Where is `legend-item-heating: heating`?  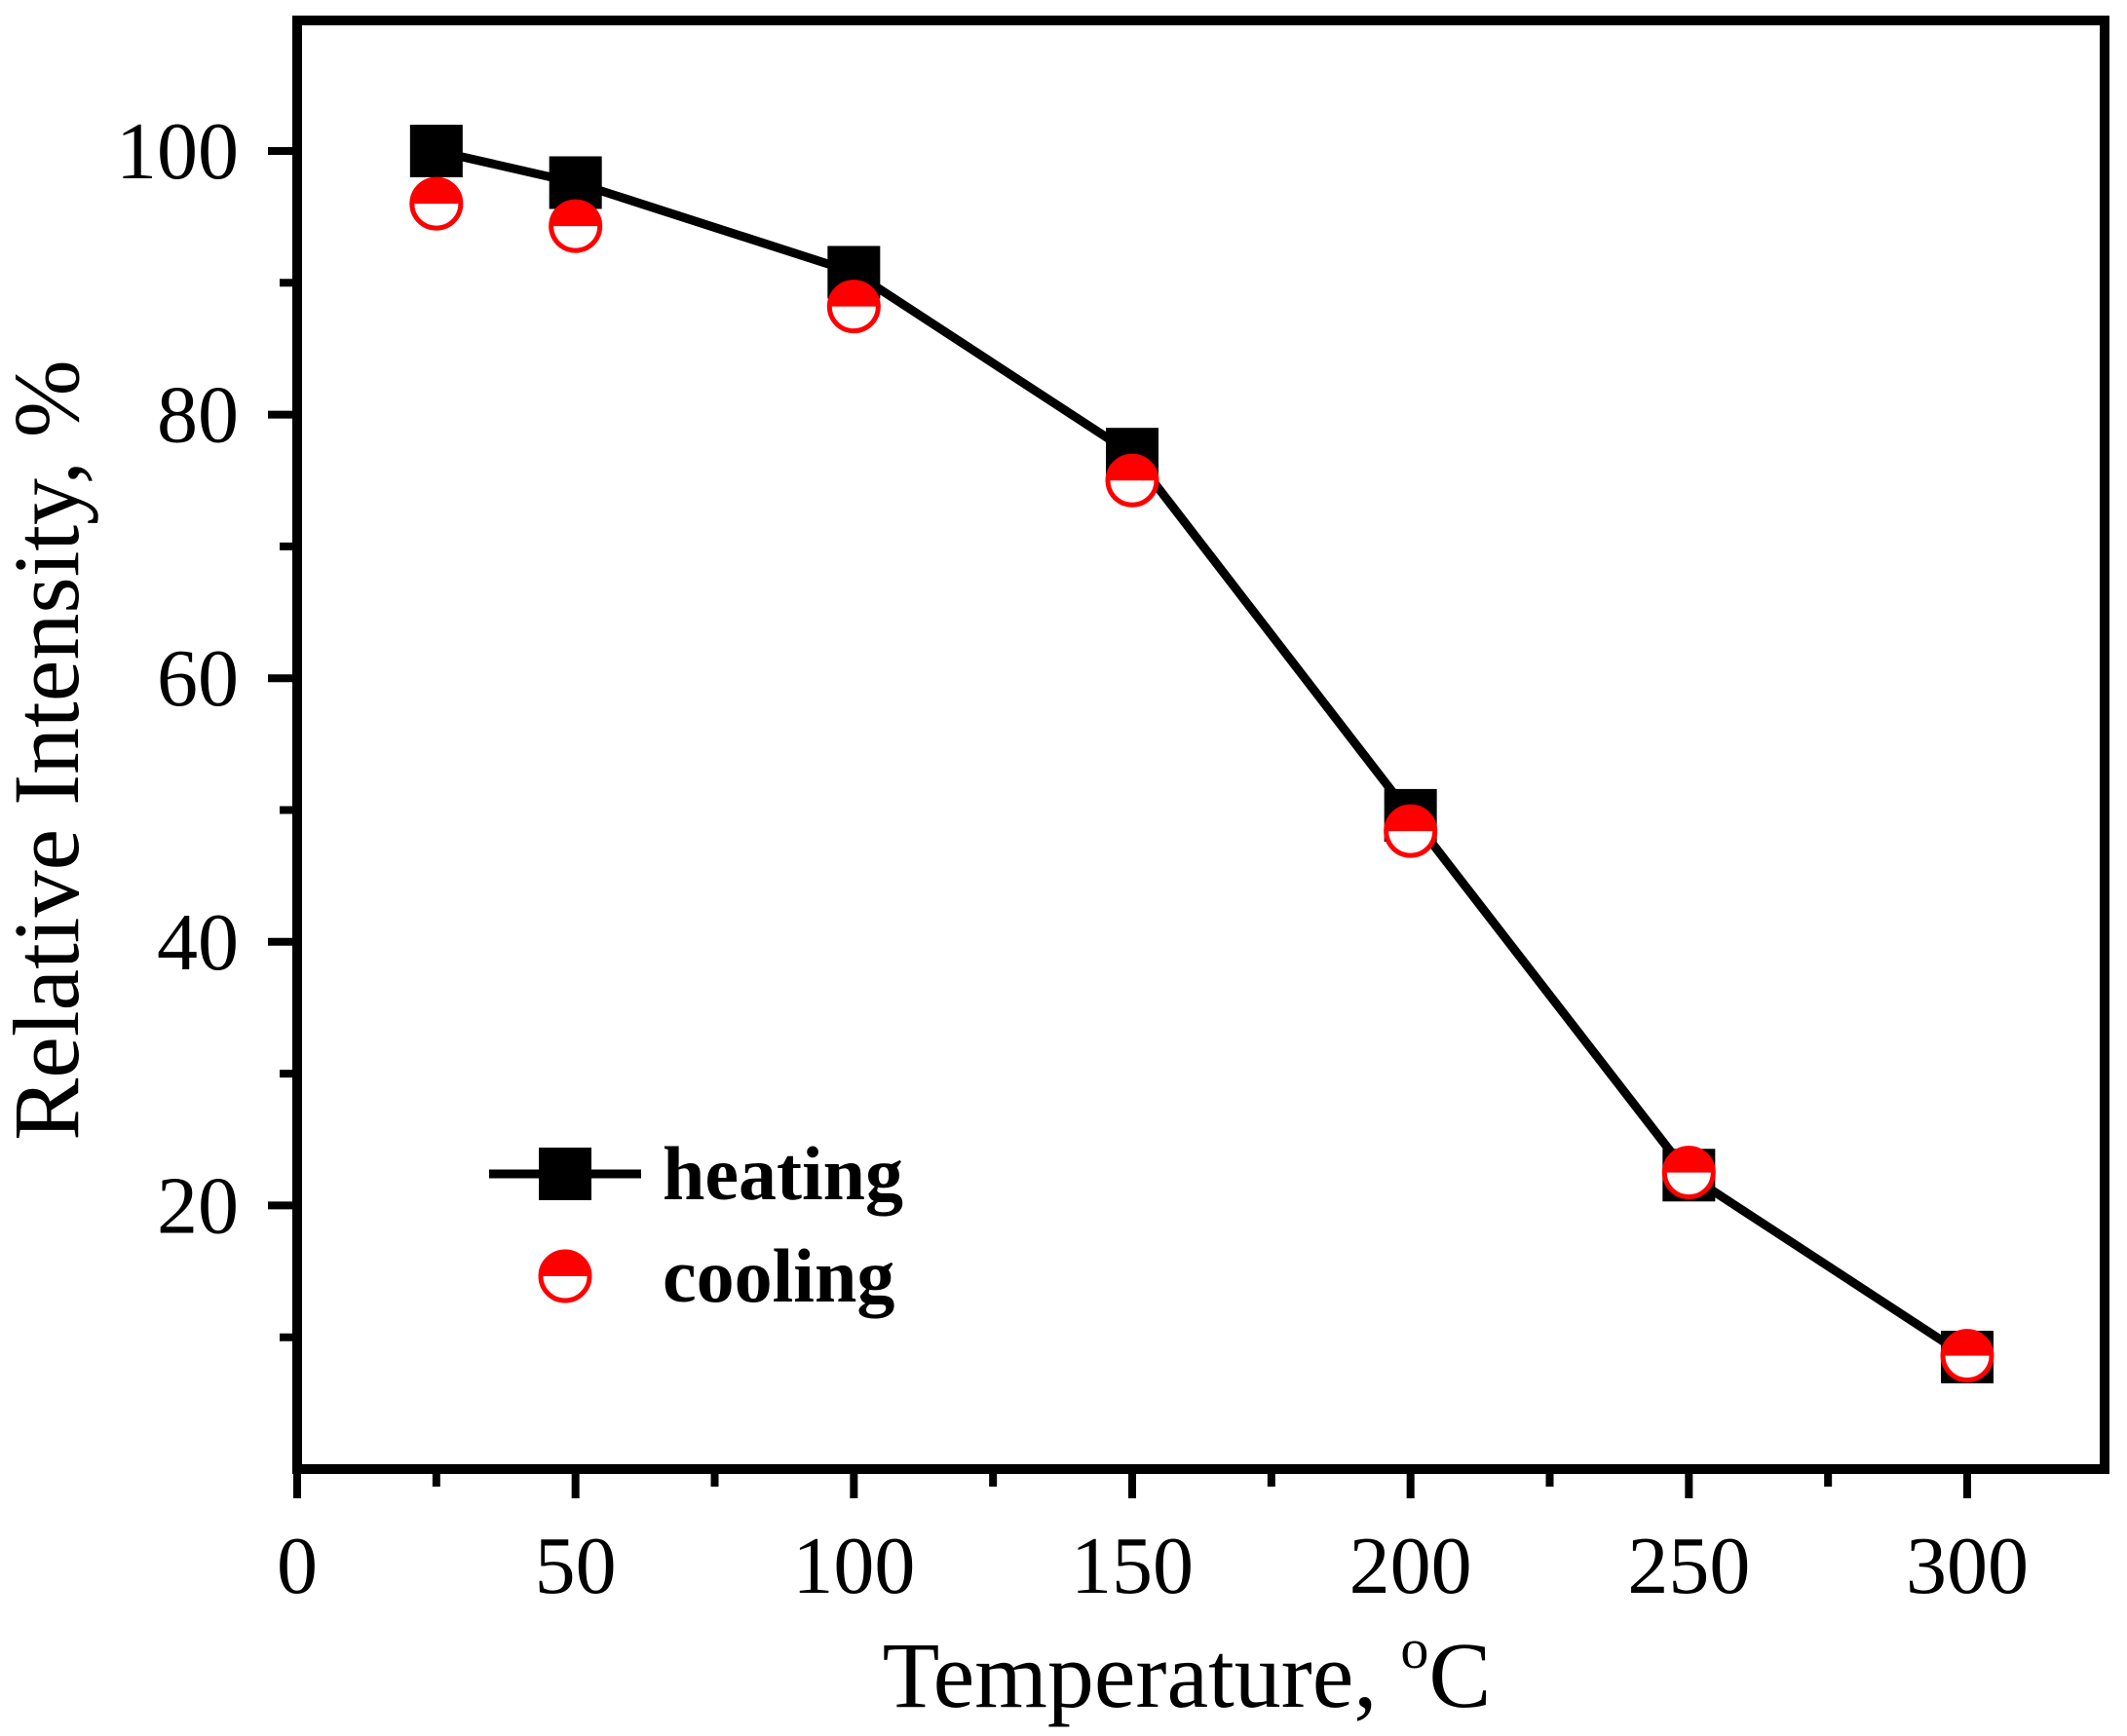
legend-item-heating: heating is located at coordinates (696, 1173).